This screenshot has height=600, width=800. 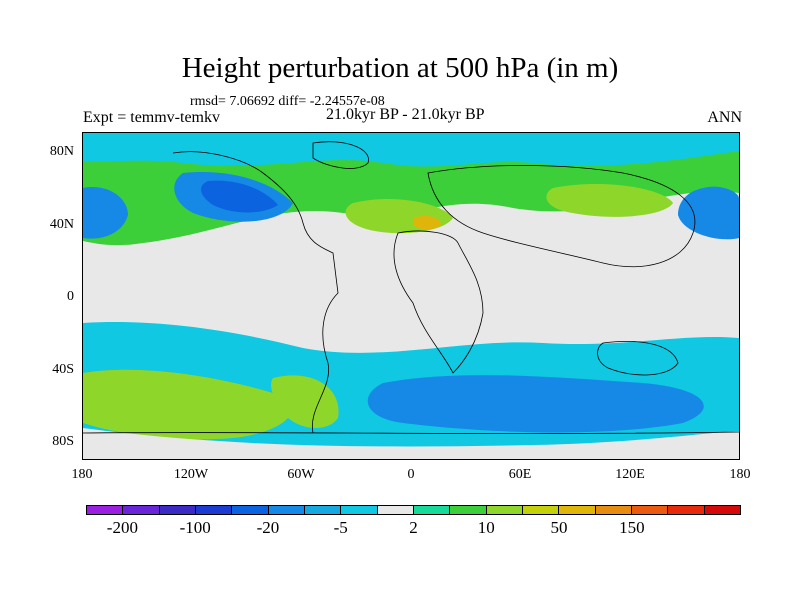 What do you see at coordinates (411, 150) in the screenshot?
I see `band-cyan-arctic` at bounding box center [411, 150].